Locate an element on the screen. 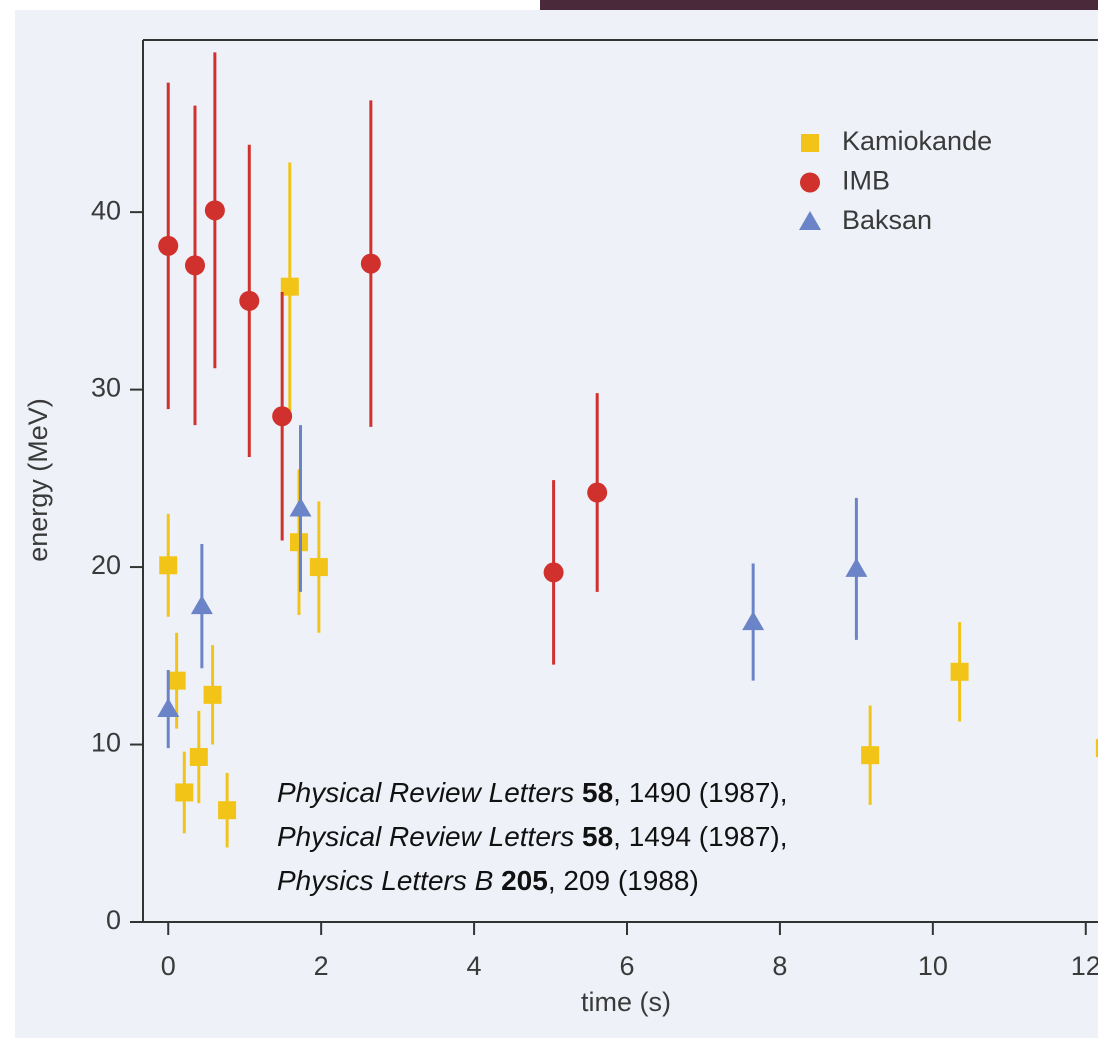 The height and width of the screenshot is (1038, 1098). x-tick-label: 8 is located at coordinates (779, 966).